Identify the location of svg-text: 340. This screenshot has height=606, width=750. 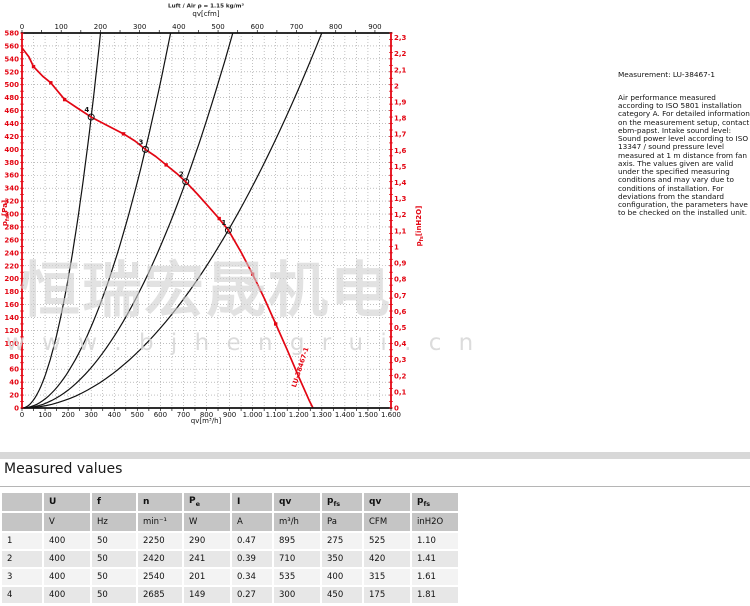
(11, 189).